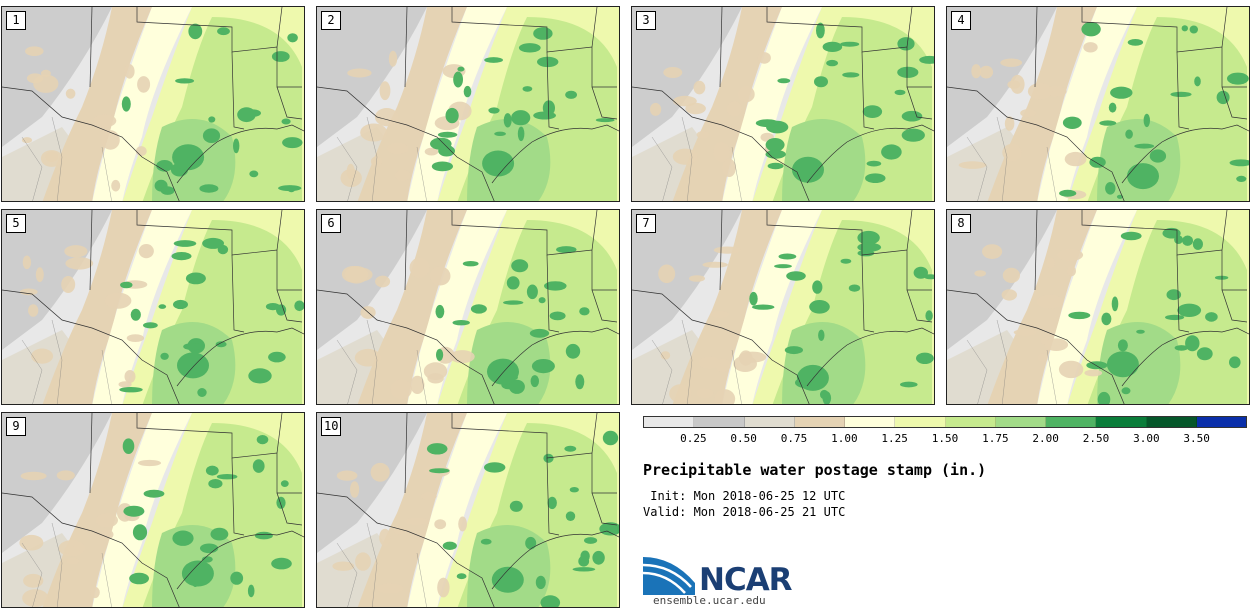  Describe the element at coordinates (16, 223) in the screenshot. I see `panel-label: 5` at that location.